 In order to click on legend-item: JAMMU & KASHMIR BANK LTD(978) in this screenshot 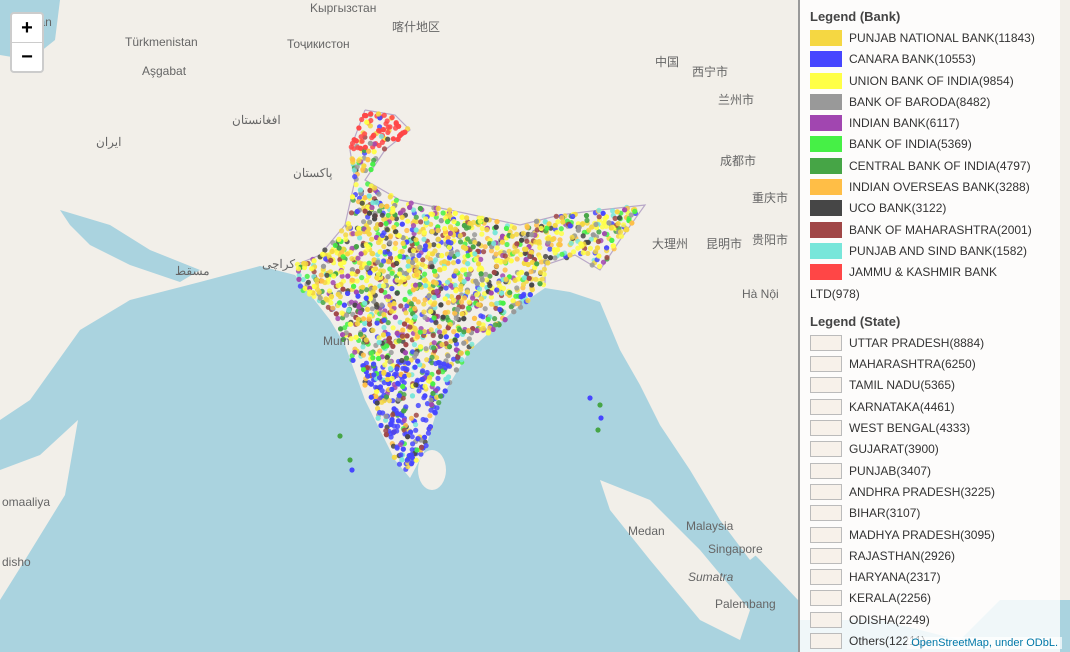, I will do `click(930, 283)`.